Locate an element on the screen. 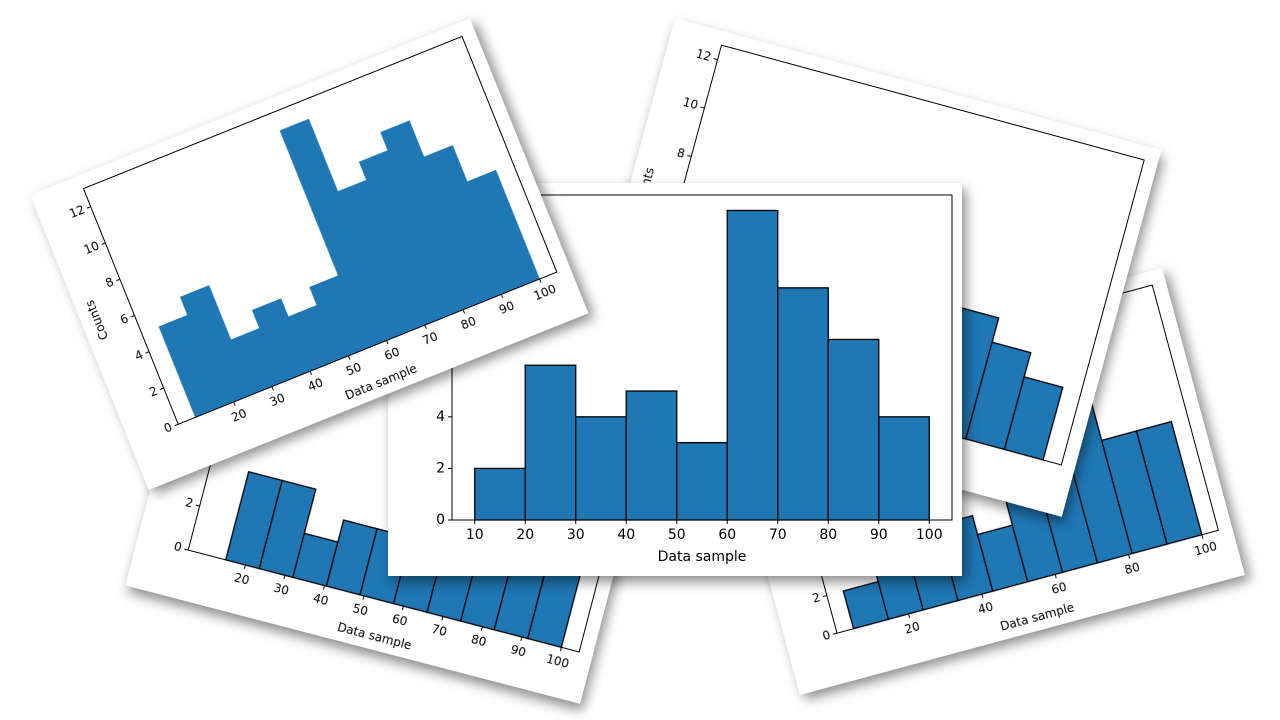 This screenshot has width=1280, height=720. x-axis-label: Data sample is located at coordinates (702, 557).